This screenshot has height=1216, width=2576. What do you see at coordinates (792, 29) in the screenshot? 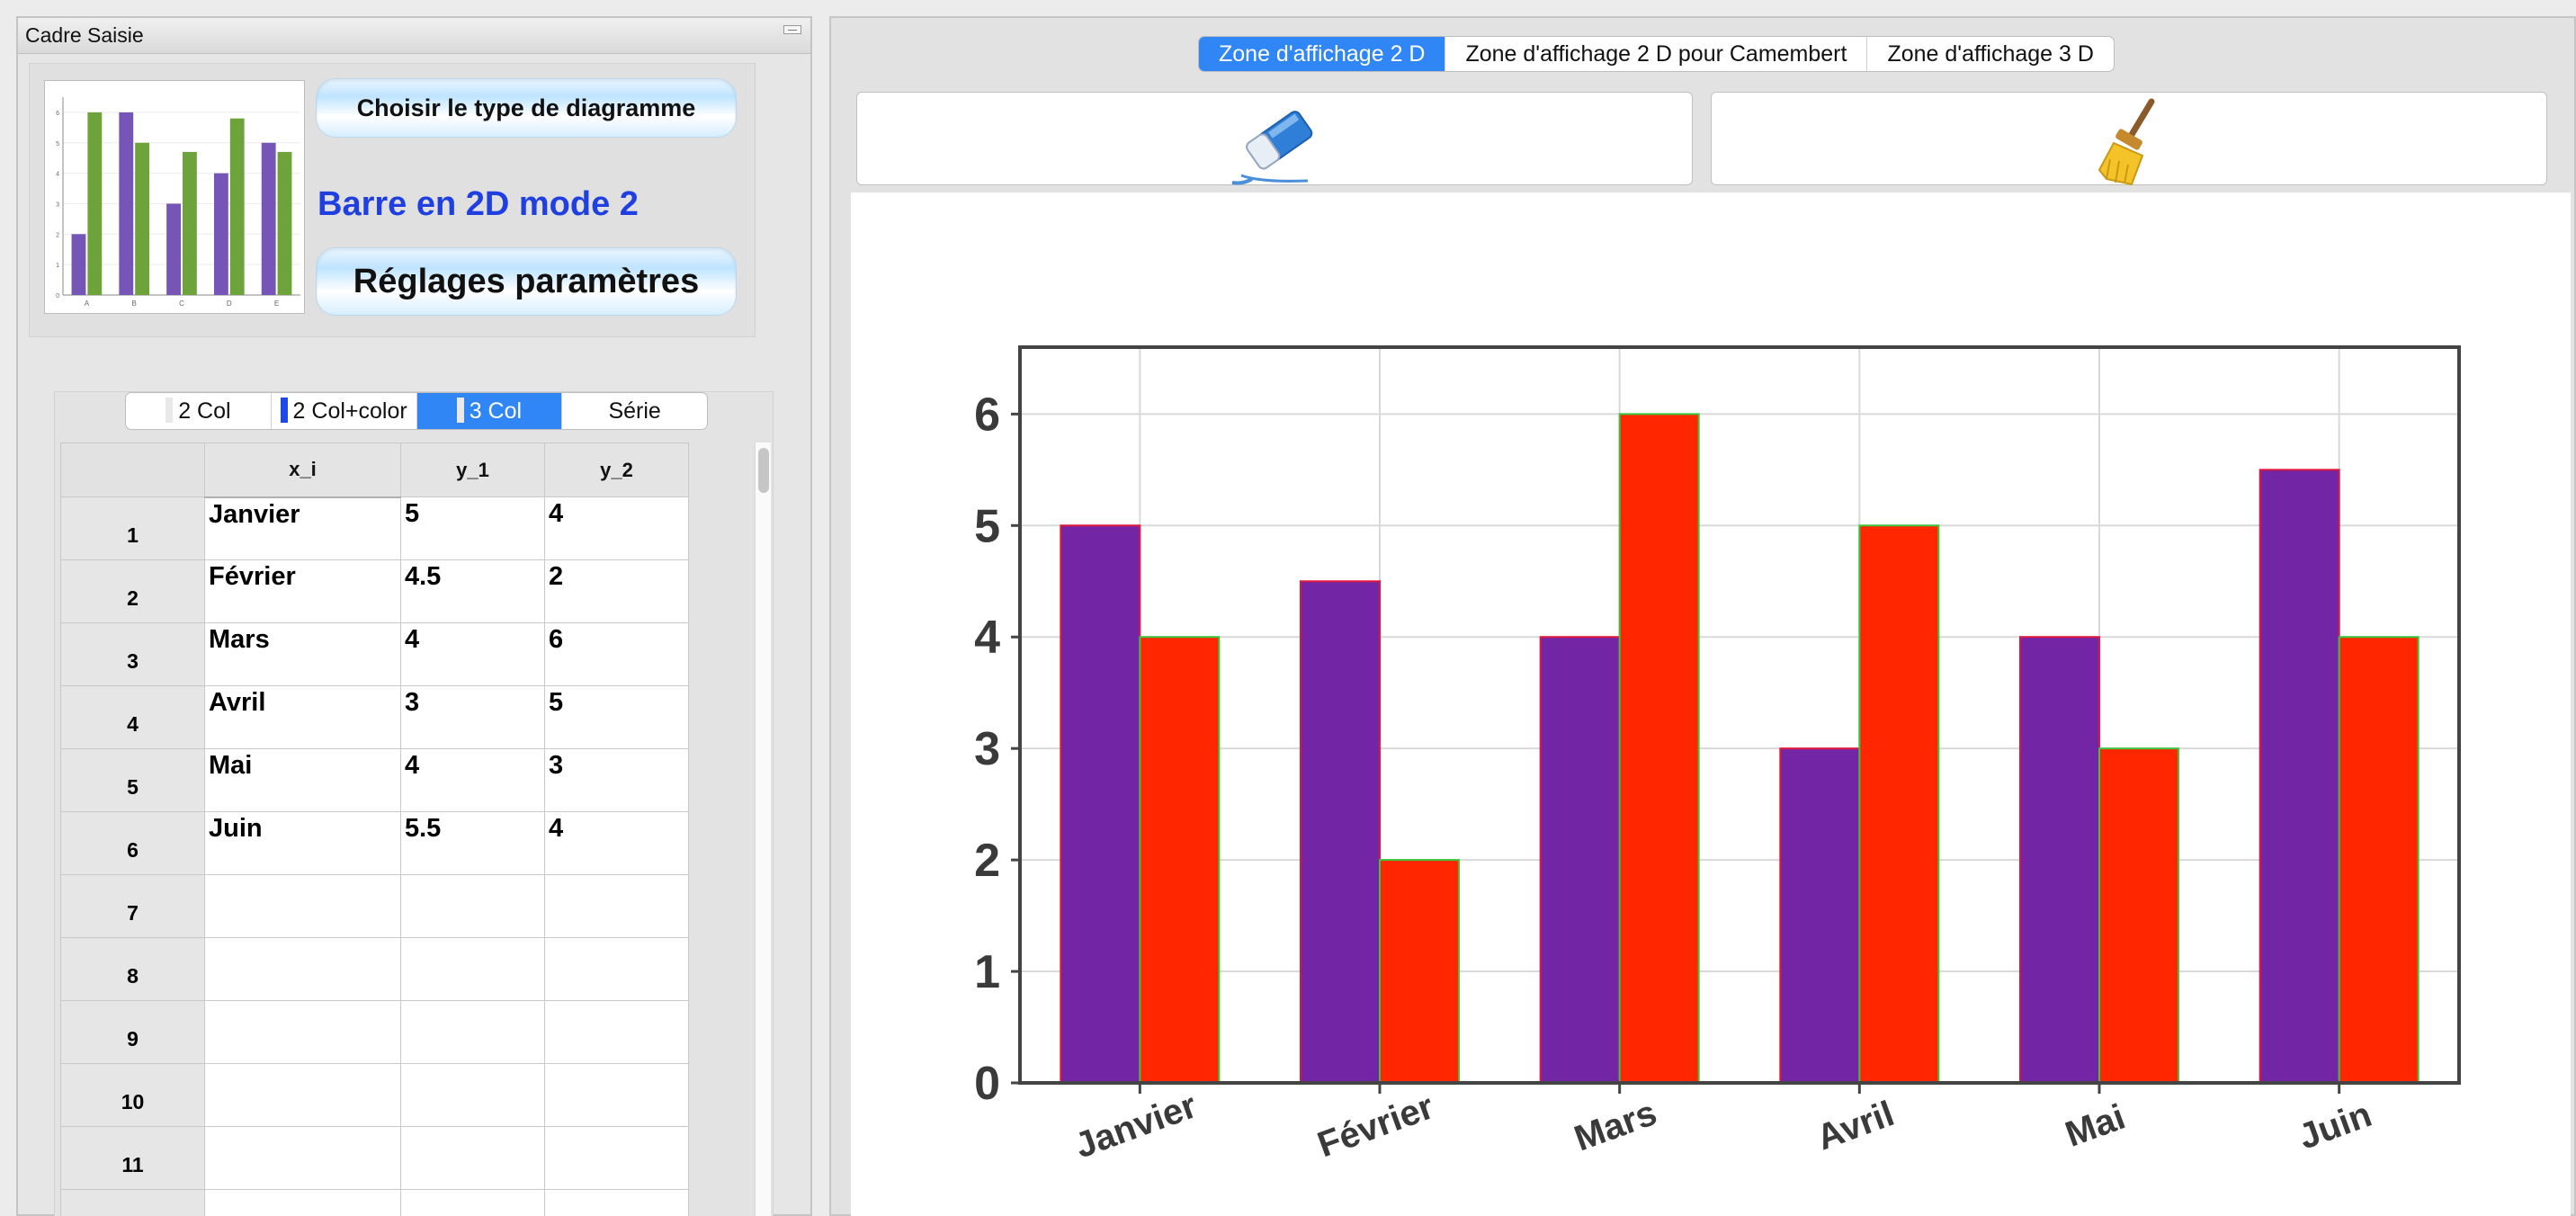
I see `minimize-button` at bounding box center [792, 29].